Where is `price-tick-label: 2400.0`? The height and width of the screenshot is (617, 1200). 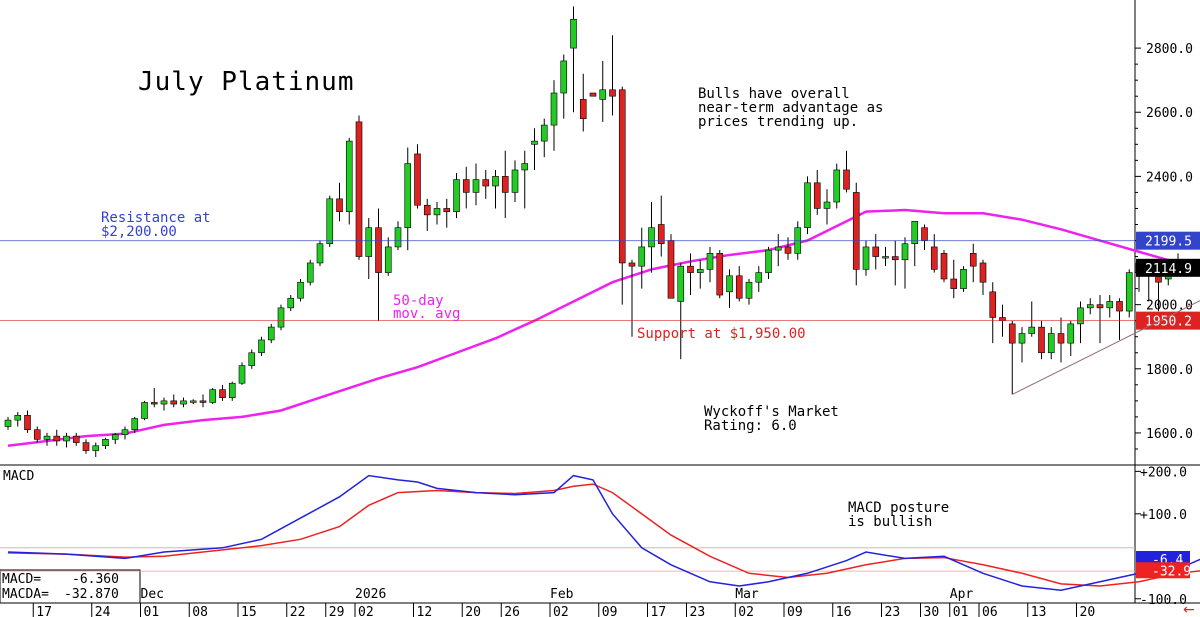
price-tick-label: 2400.0 is located at coordinates (1169, 177).